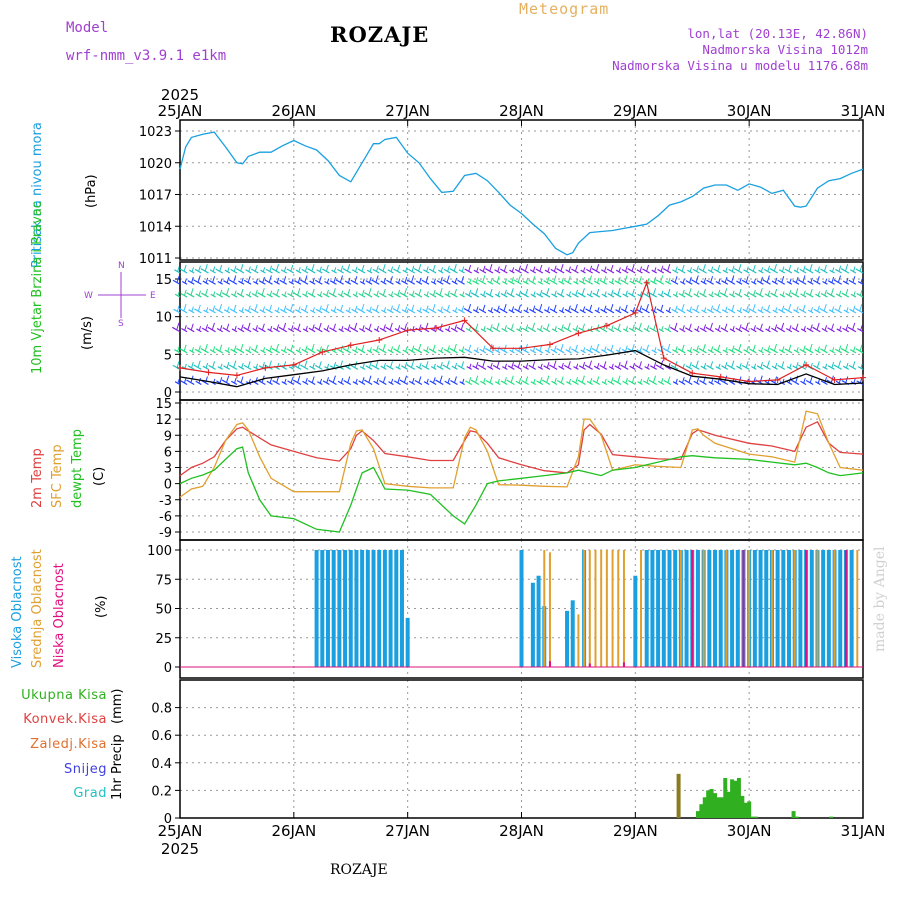 This screenshot has width=900, height=900. Describe the element at coordinates (749, 831) in the screenshot. I see `x-tick-label-bottom: 30JAN` at that location.